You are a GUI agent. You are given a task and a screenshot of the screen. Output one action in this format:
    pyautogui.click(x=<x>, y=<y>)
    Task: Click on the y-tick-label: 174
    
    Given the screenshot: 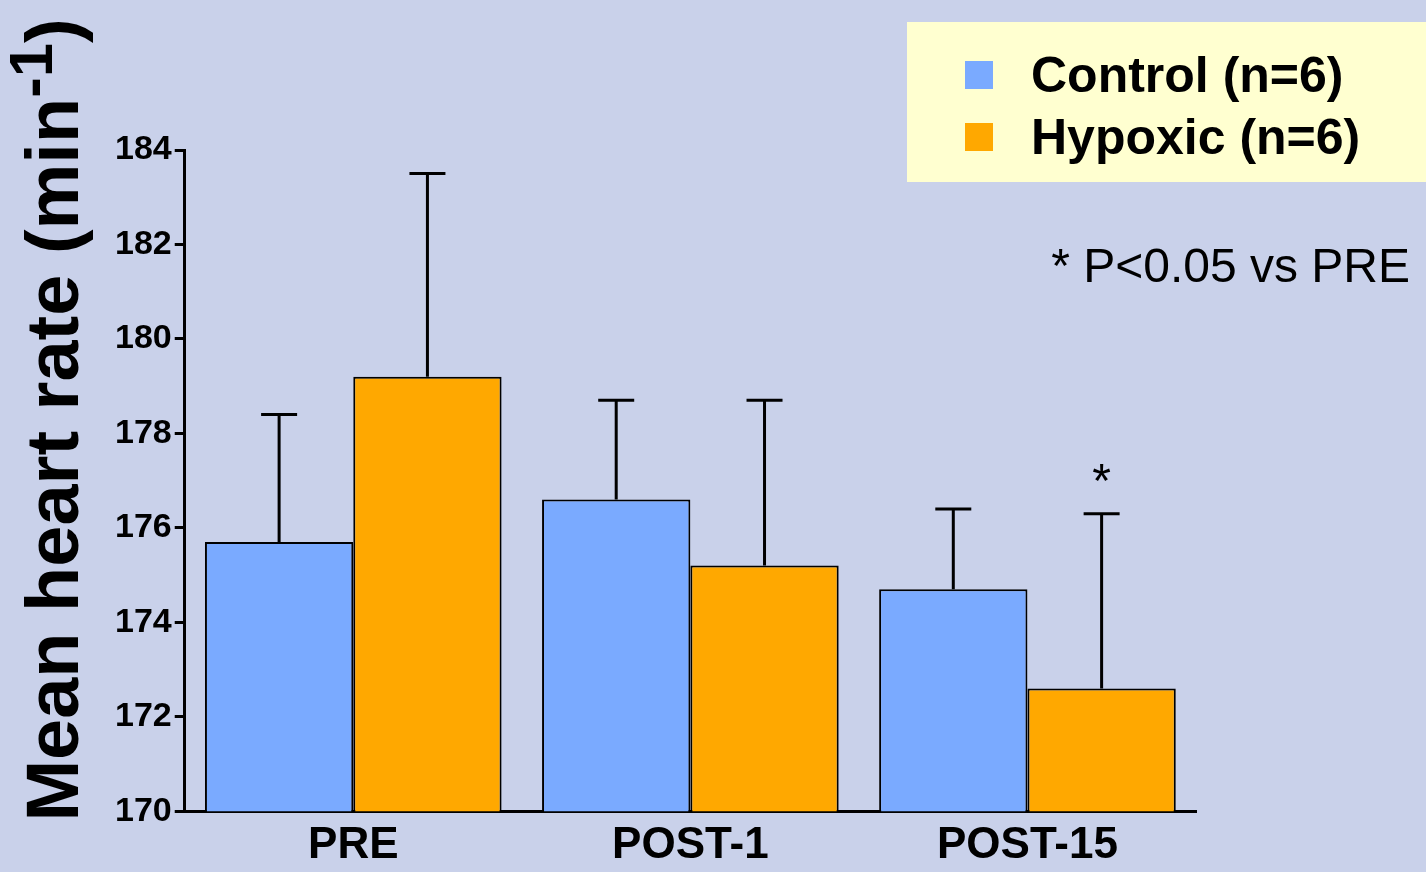 What is the action you would take?
    pyautogui.click(x=143, y=619)
    